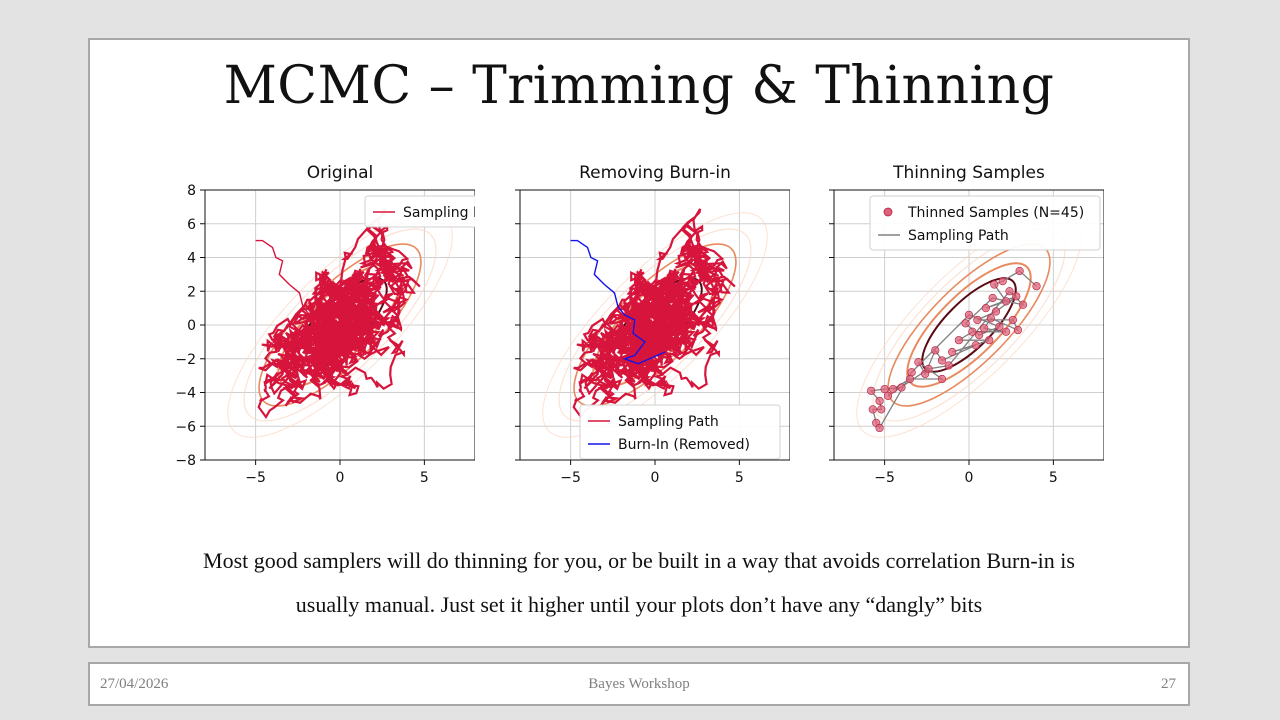  I want to click on footer-page-number: 27, so click(1168, 684).